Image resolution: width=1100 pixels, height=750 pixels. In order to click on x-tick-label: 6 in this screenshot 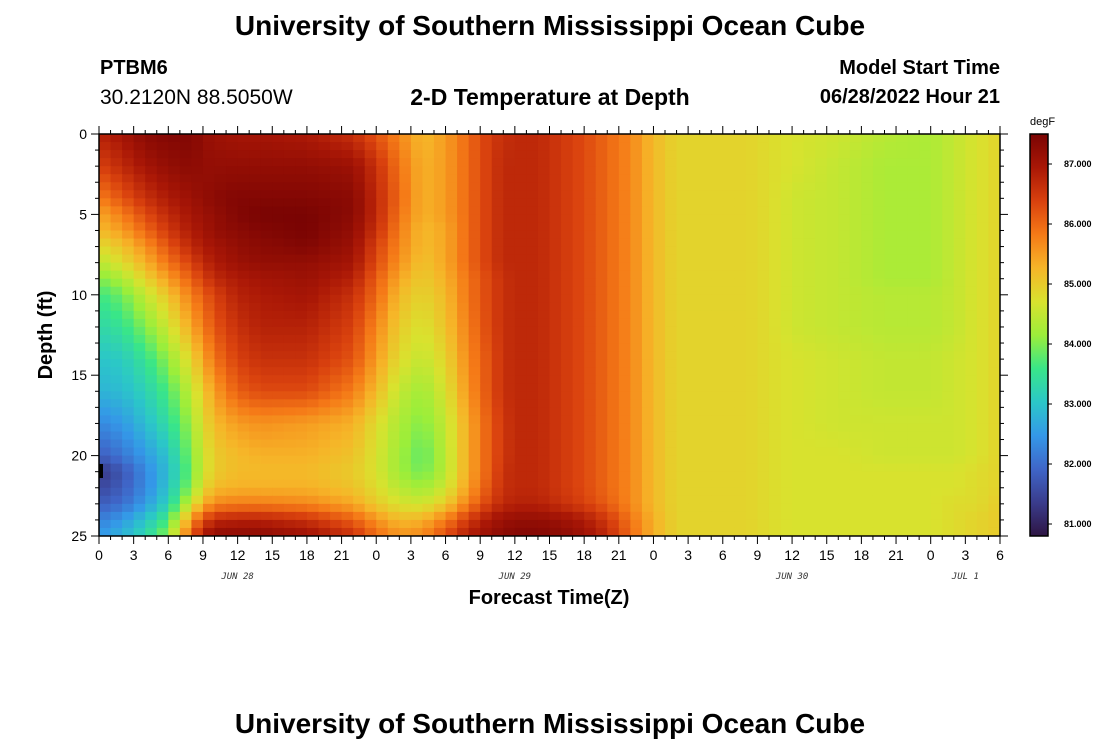, I will do `click(723, 555)`.